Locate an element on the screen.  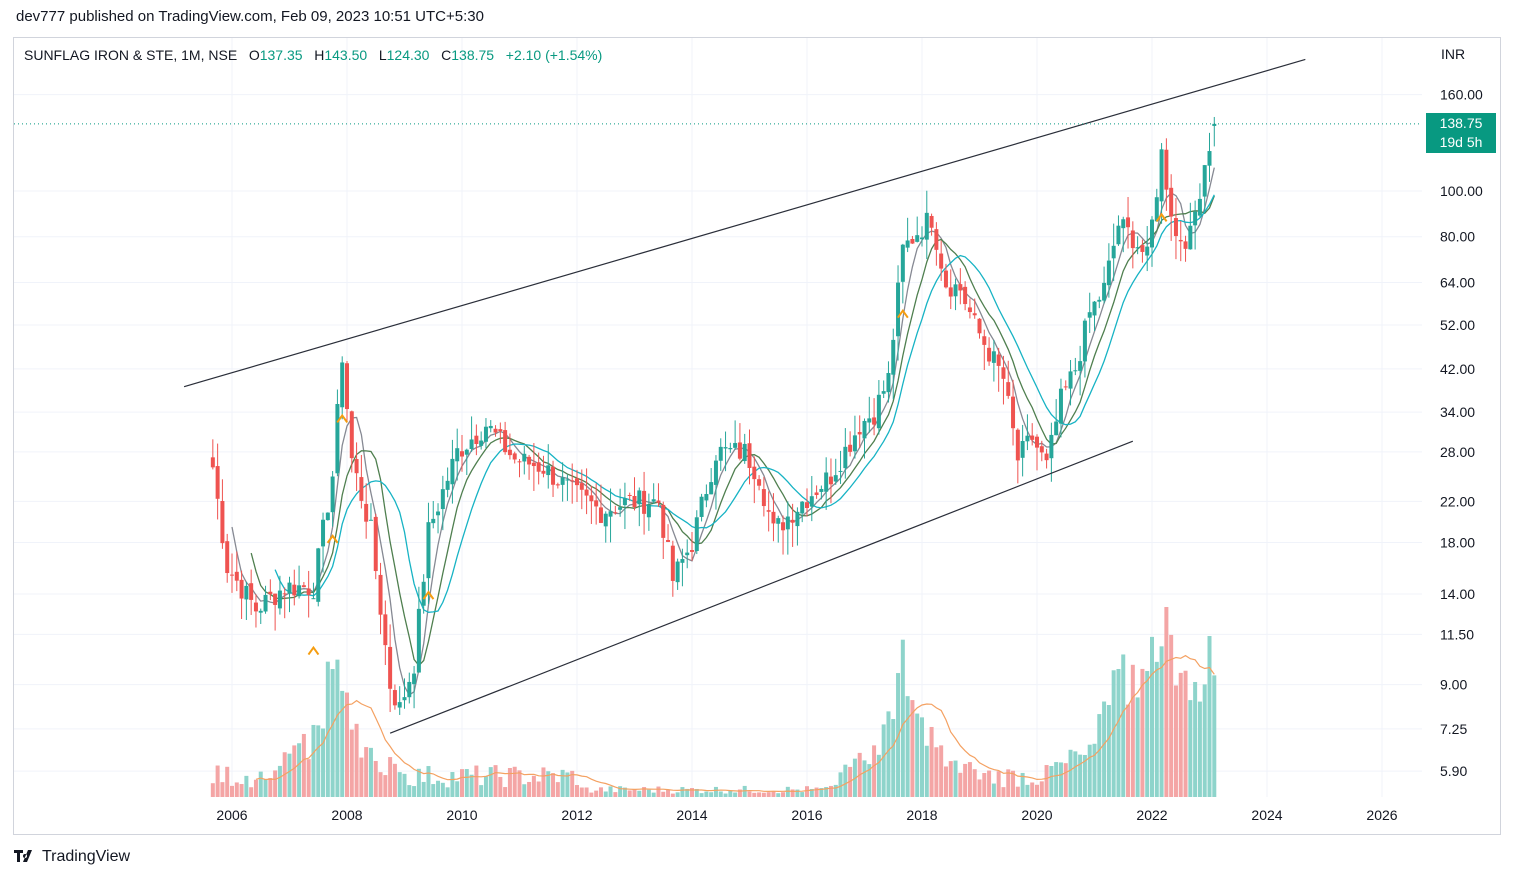
tradingview-logo: TradingView is located at coordinates (72, 857).